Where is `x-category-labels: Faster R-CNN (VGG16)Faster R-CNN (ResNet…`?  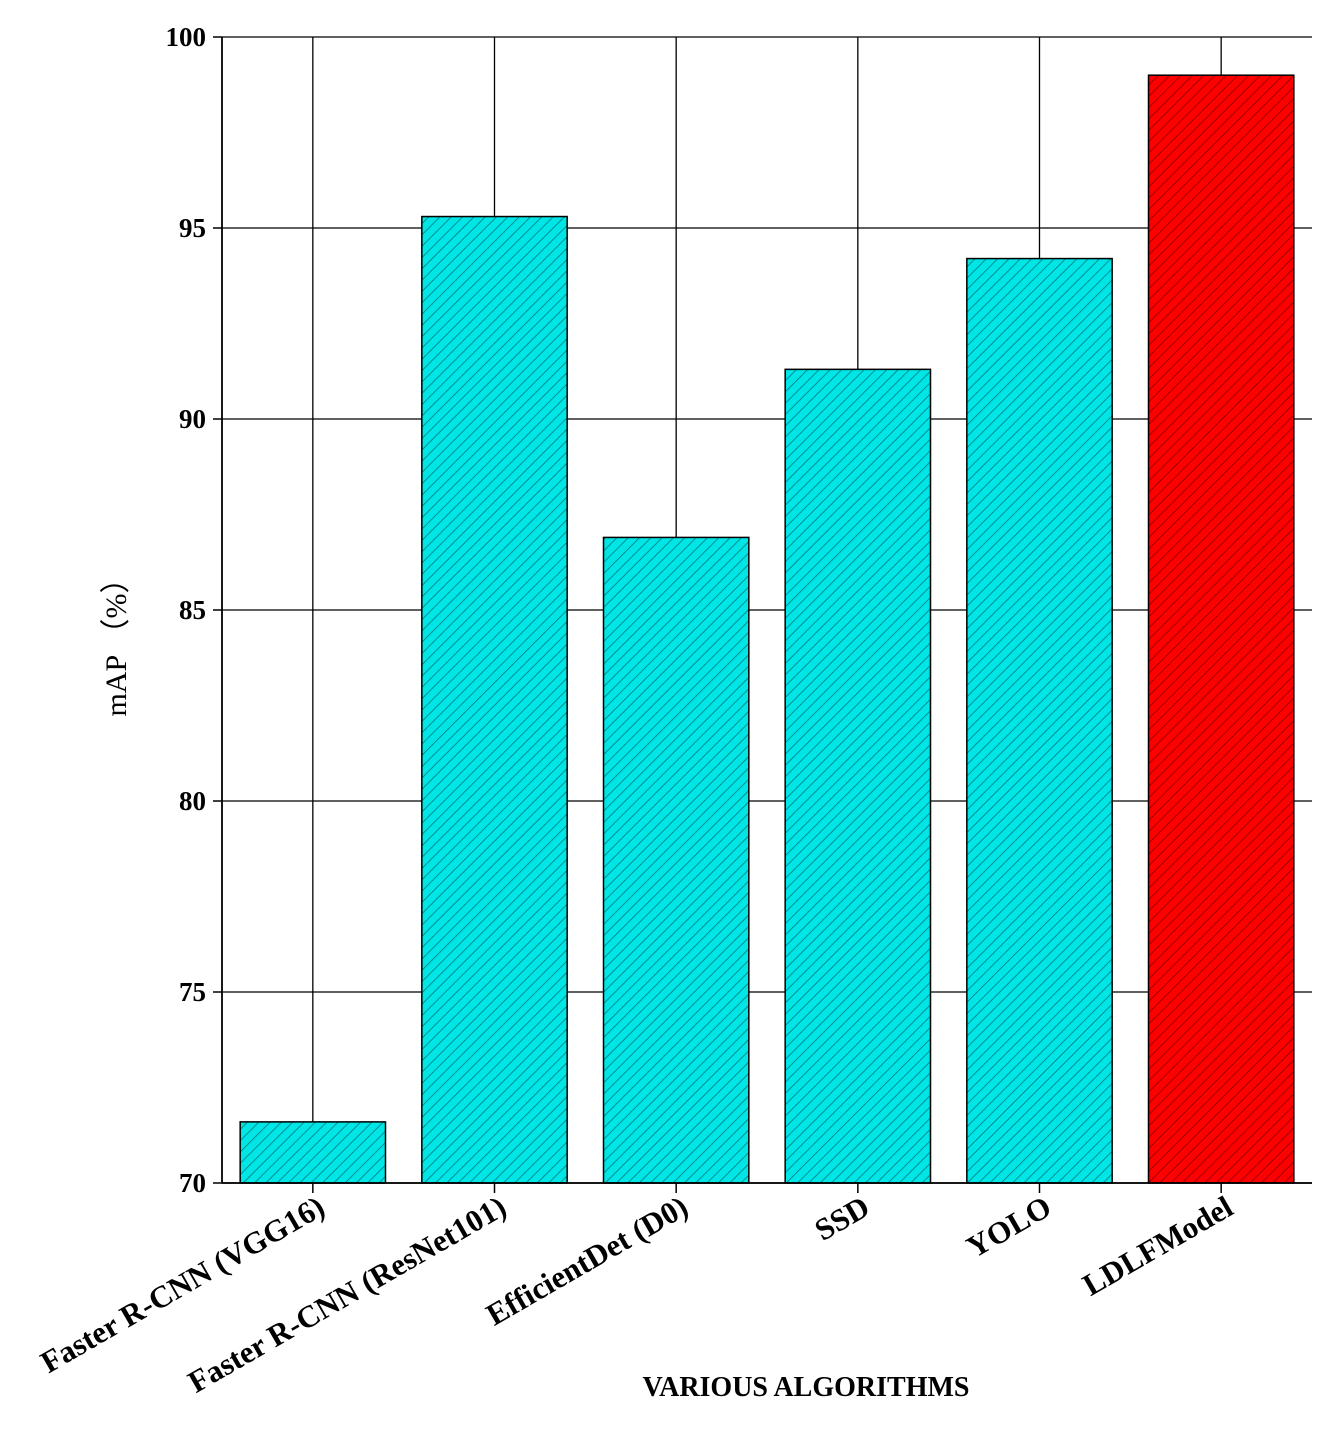 x-category-labels: Faster R-CNN (VGG16)Faster R-CNN (ResNet… is located at coordinates (636, 1294).